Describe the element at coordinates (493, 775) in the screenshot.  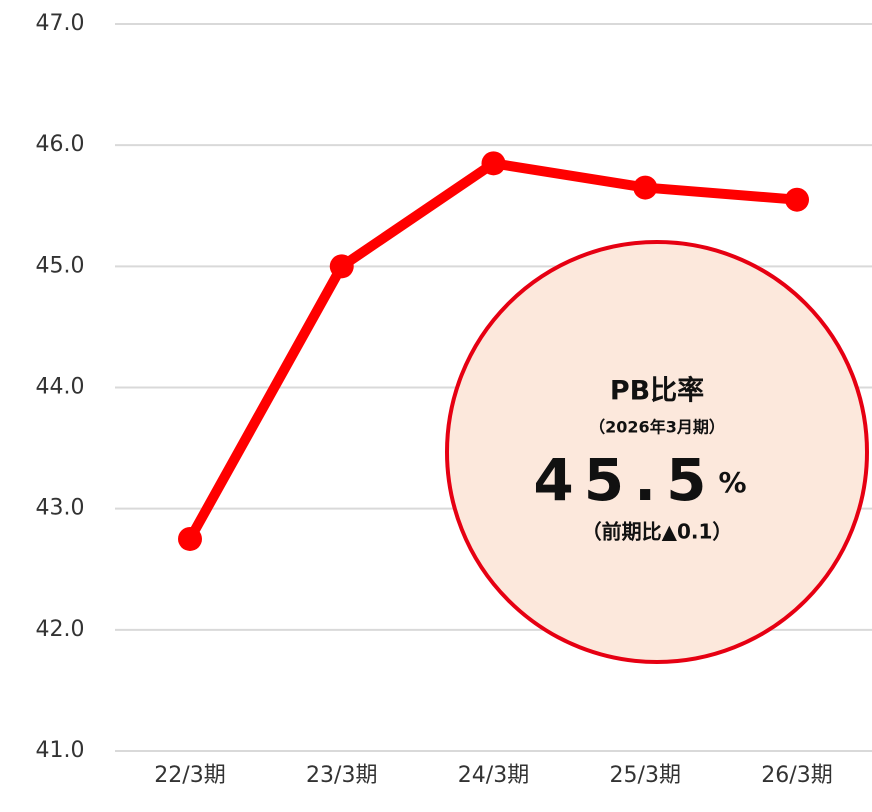
I see `x-tick-label: 24/3期` at that location.